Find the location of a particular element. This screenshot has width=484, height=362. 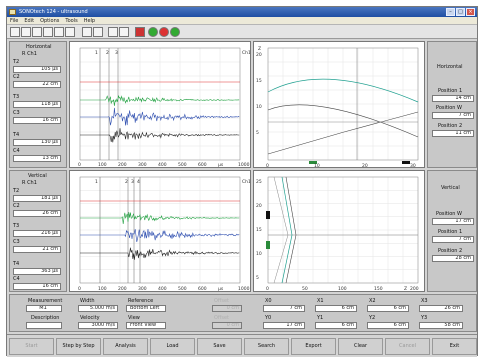

vertical-c3-field: 21 cm is located at coordinates (37, 249).